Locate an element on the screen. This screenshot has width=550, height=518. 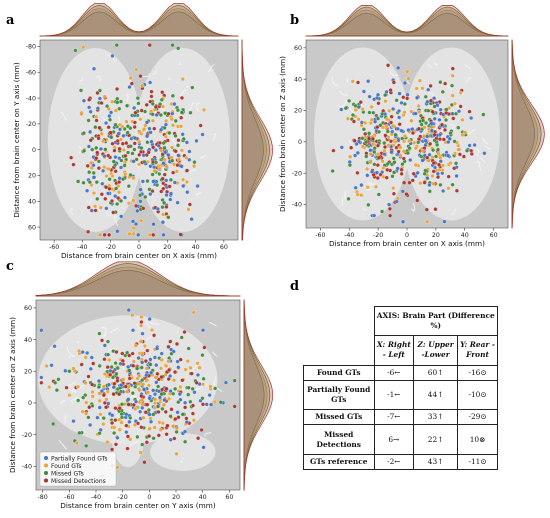
cell-md-x: 6→ is located at coordinates (394, 439).